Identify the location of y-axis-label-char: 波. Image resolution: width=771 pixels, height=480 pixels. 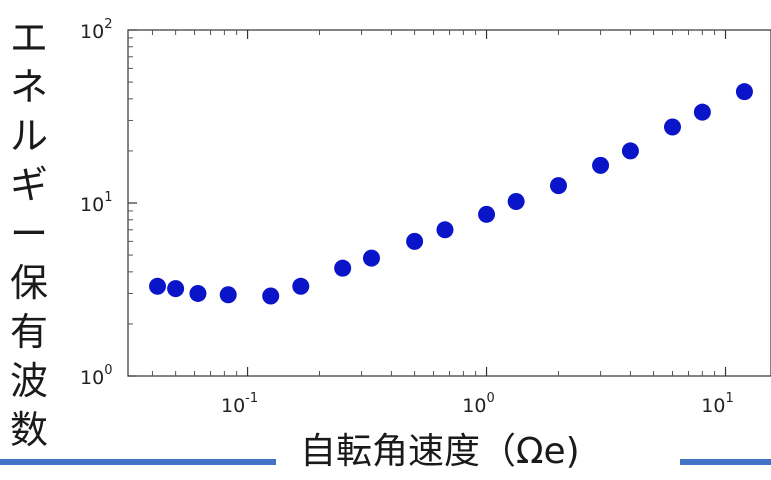
(28, 381).